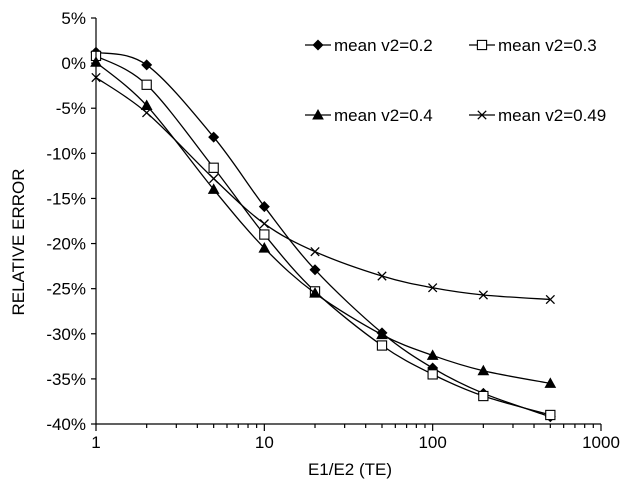 The image size is (625, 487). Describe the element at coordinates (66, 244) in the screenshot. I see `y-tick-label: -20%` at that location.